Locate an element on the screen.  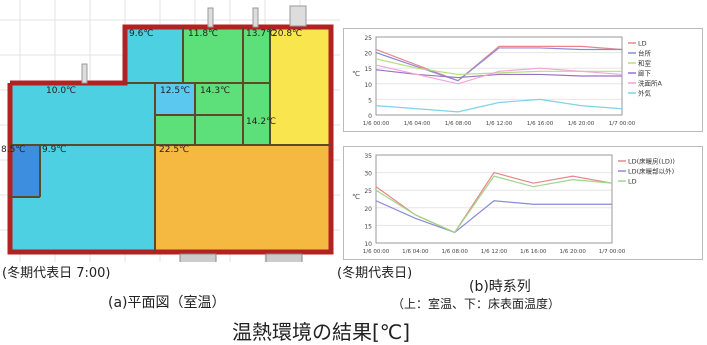
room-fill-west is located at coordinates (82, 114).